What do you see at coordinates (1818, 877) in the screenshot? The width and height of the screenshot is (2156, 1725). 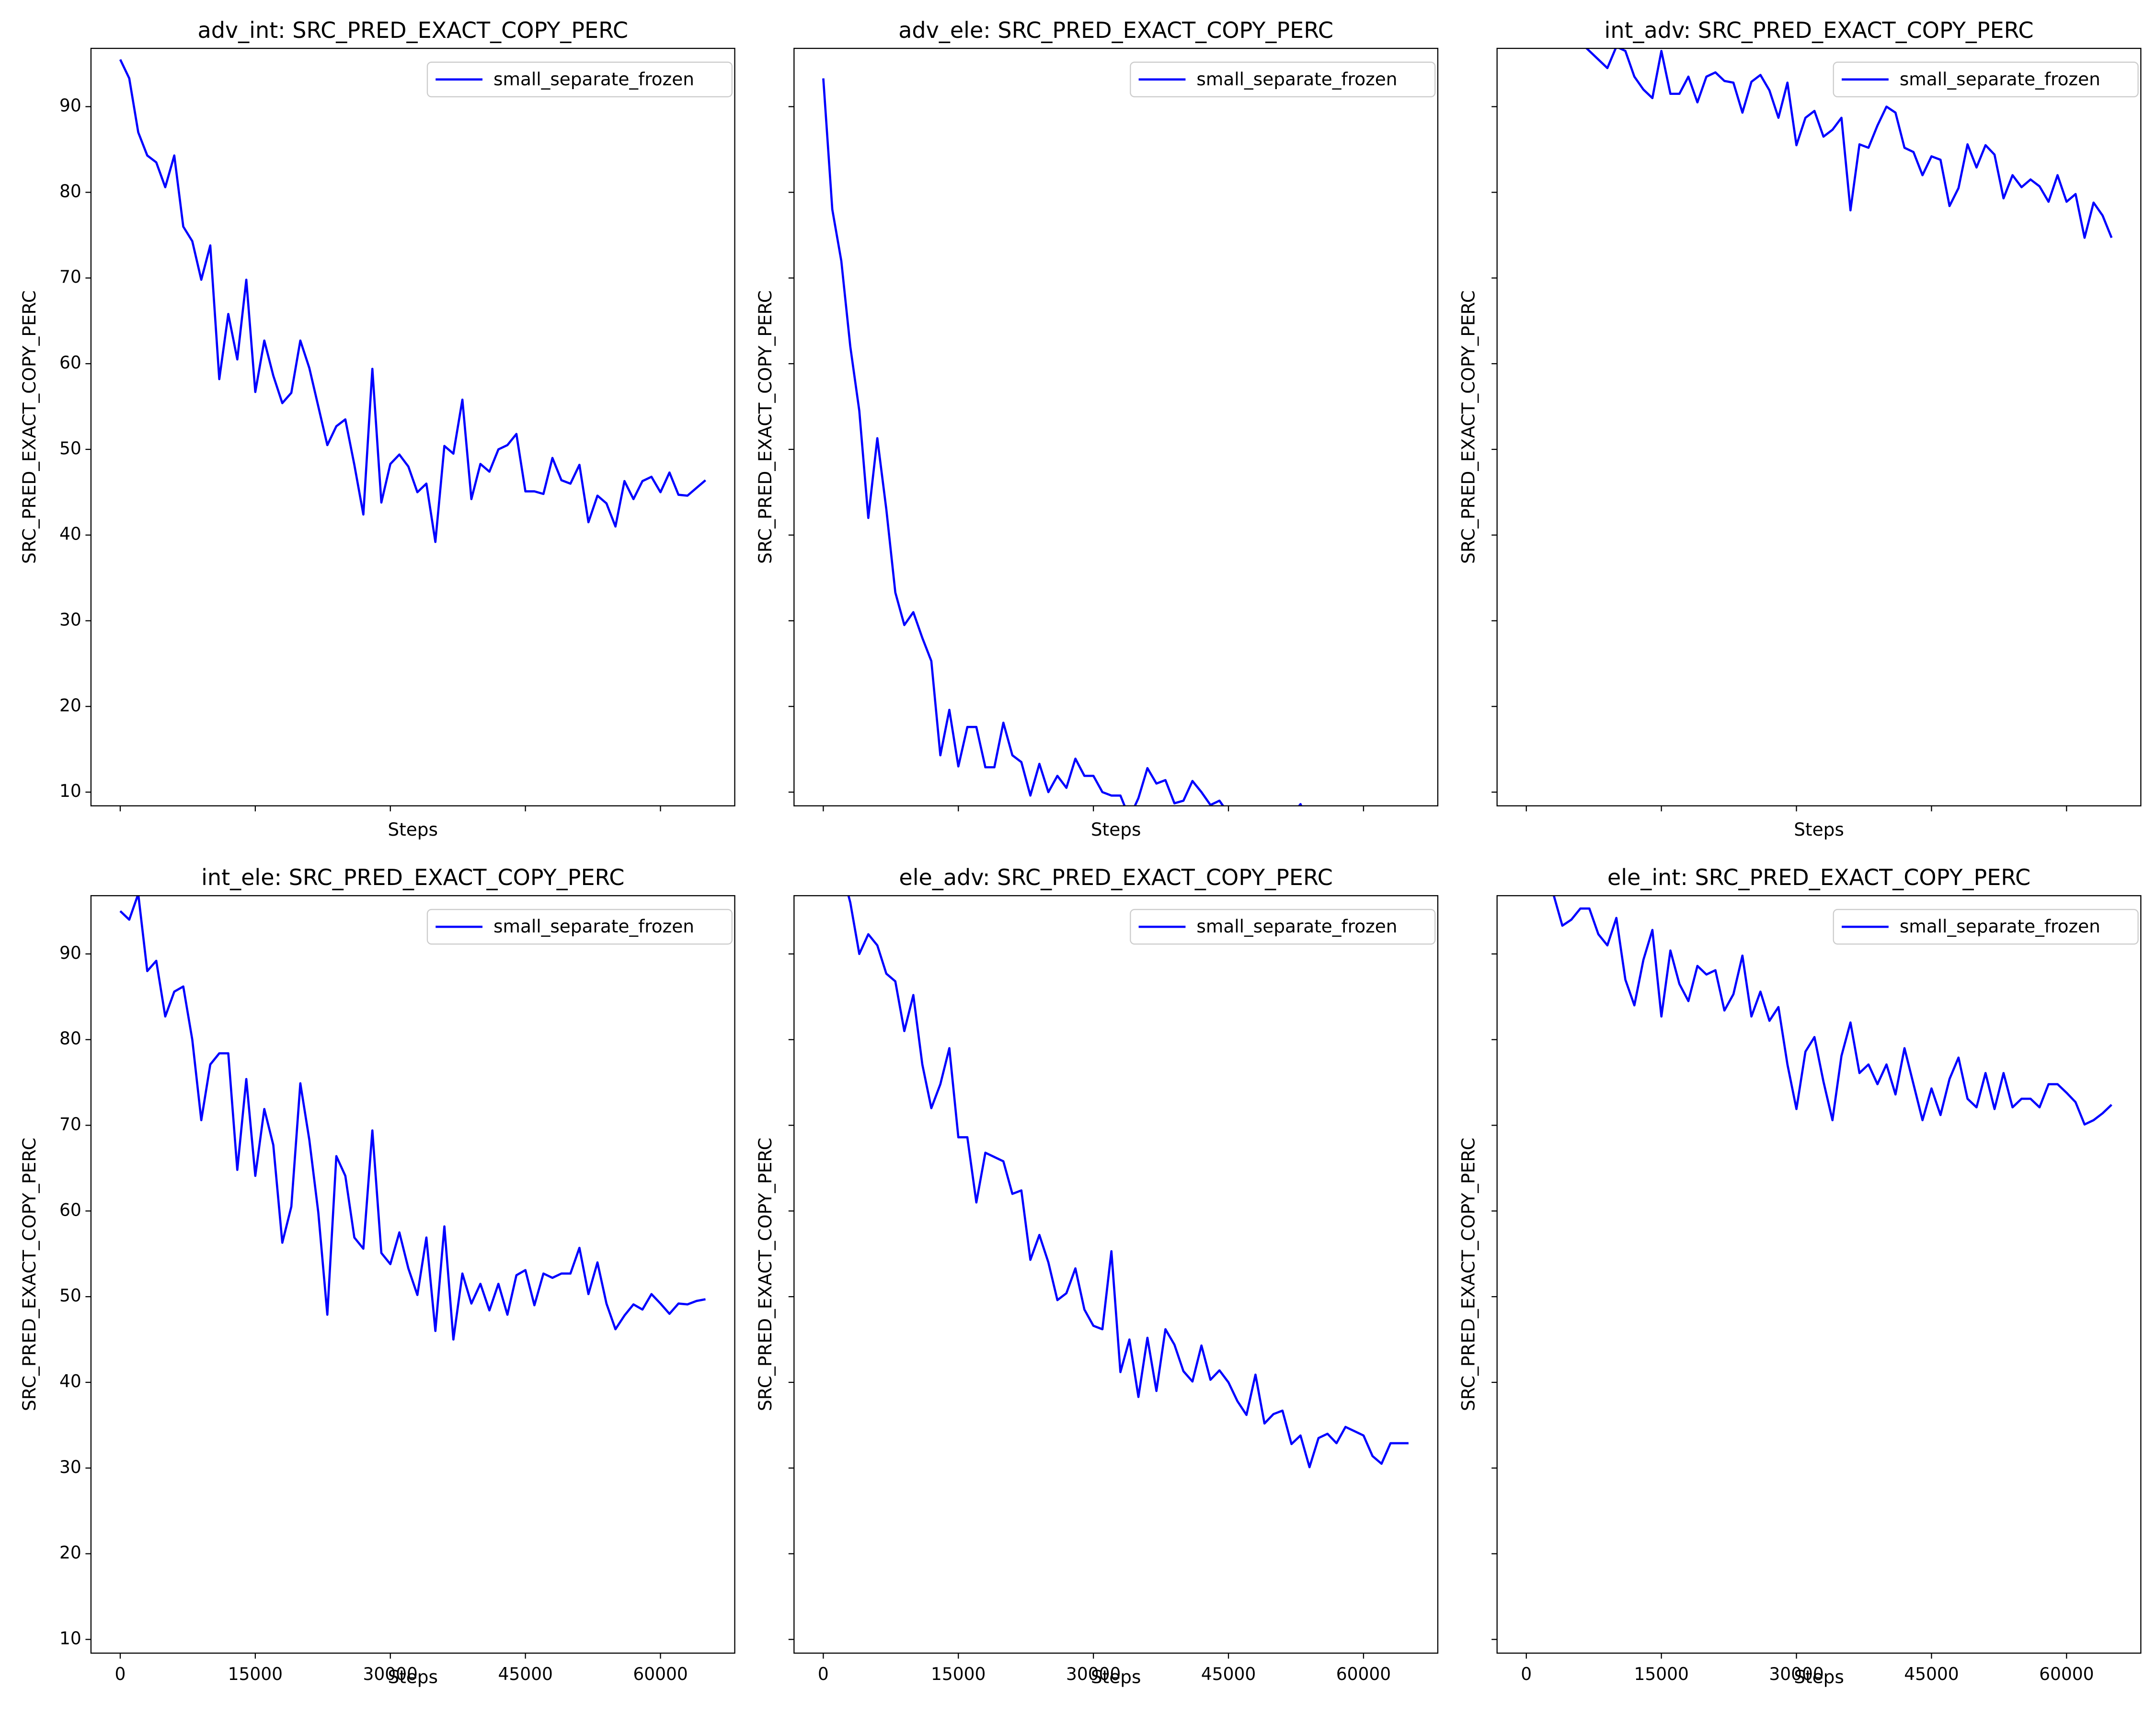 I see `subplot-title: ele_int: SRC_PRED_EXACT_COPY_PERC` at bounding box center [1818, 877].